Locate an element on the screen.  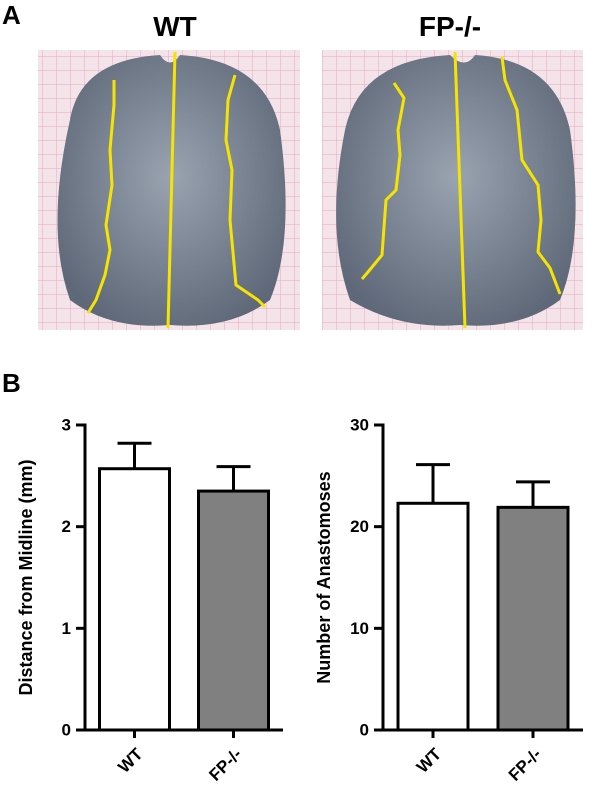
y-tick-label: 20 is located at coordinates (359, 526).